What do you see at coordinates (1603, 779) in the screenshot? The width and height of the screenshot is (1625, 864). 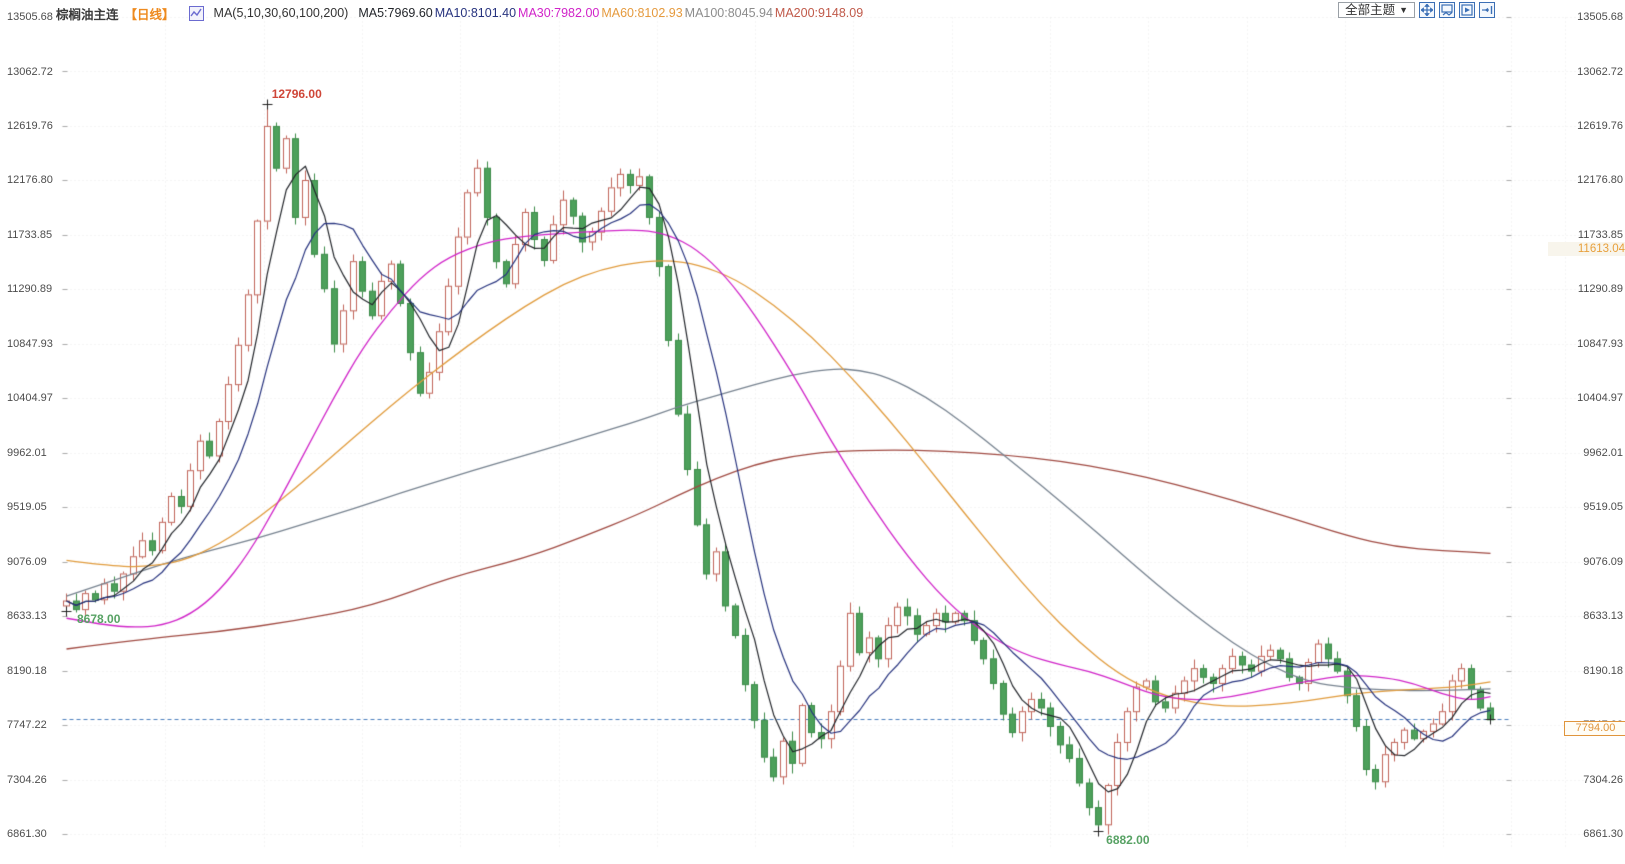 I see `y-axis-label-right: 7304.26` at bounding box center [1603, 779].